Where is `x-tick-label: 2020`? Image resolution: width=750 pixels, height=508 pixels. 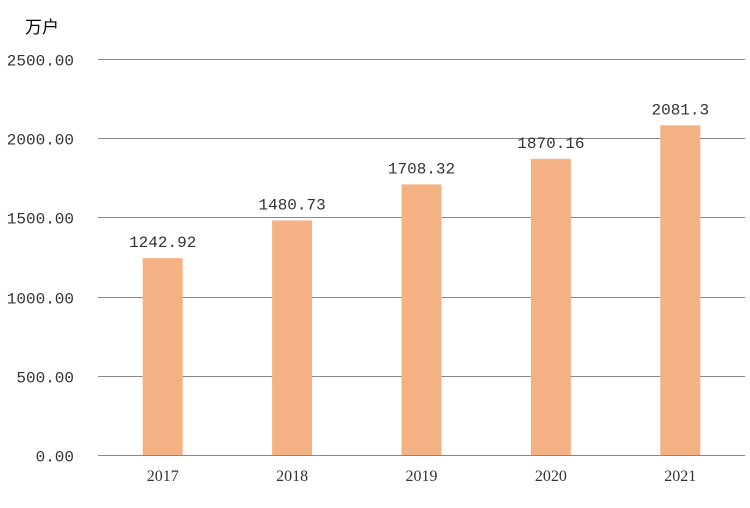 x-tick-label: 2020 is located at coordinates (551, 476).